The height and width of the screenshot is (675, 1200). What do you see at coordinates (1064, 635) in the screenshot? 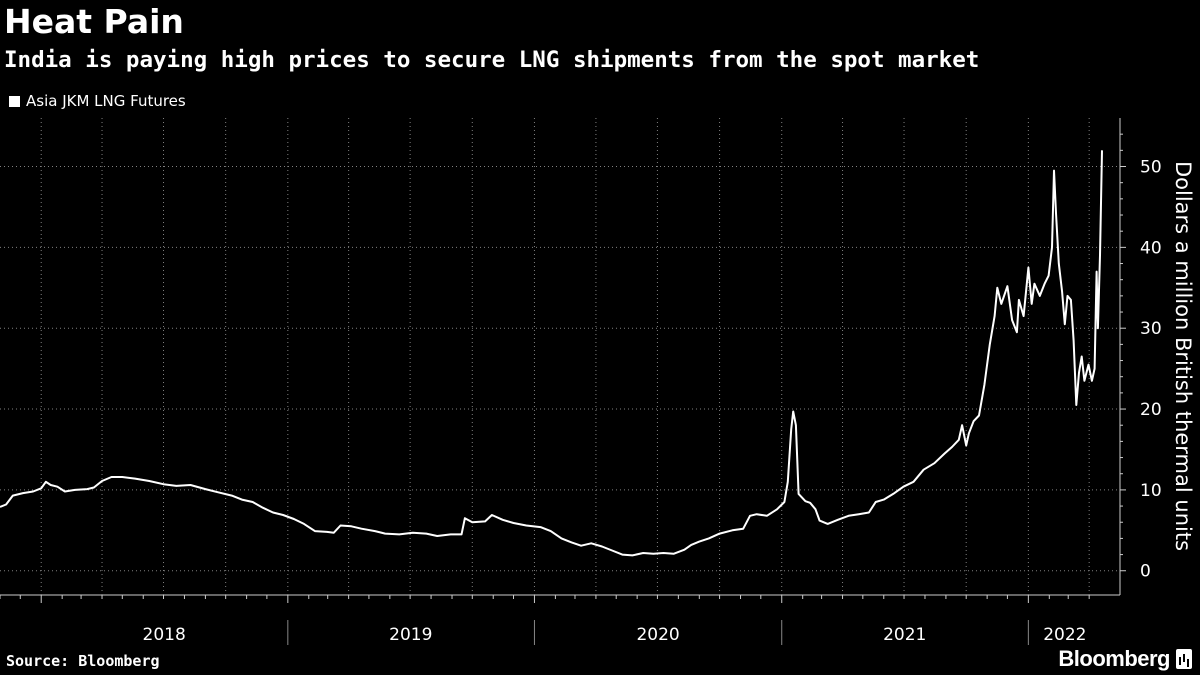
I see `x-tick-label: 2022` at bounding box center [1064, 635].